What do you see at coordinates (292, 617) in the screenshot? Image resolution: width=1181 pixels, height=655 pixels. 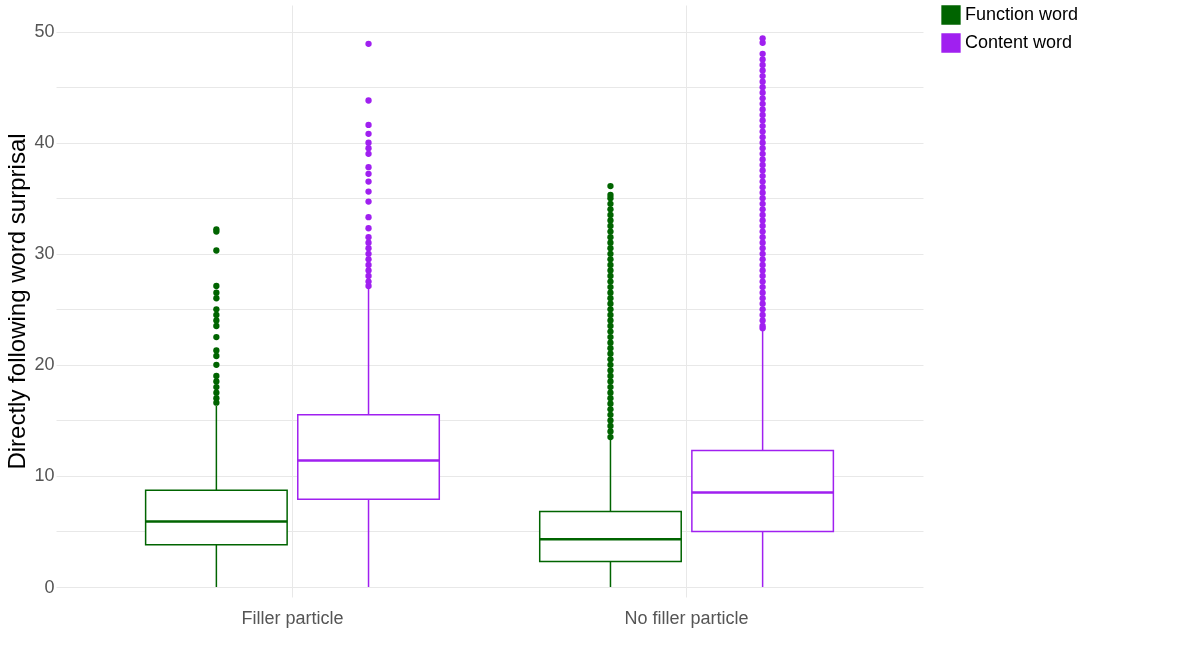 I see `x-tick-label: Filler particle` at bounding box center [292, 617].